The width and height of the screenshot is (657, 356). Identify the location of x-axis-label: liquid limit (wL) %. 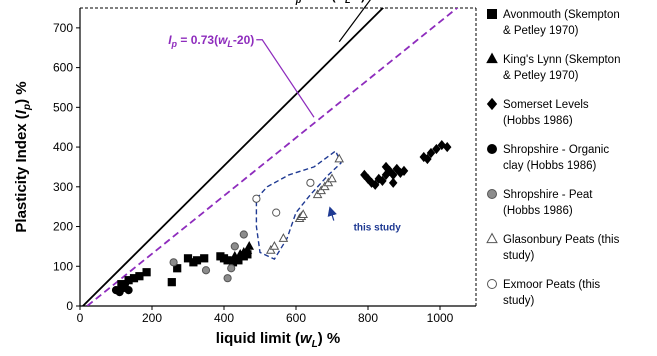
(278, 340).